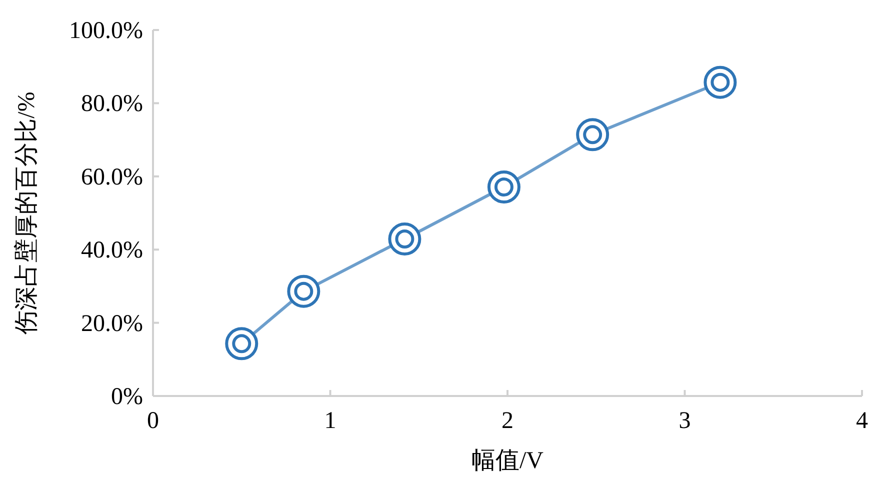  What do you see at coordinates (106, 31) in the screenshot?
I see `y-tick-label: 100.0%` at bounding box center [106, 31].